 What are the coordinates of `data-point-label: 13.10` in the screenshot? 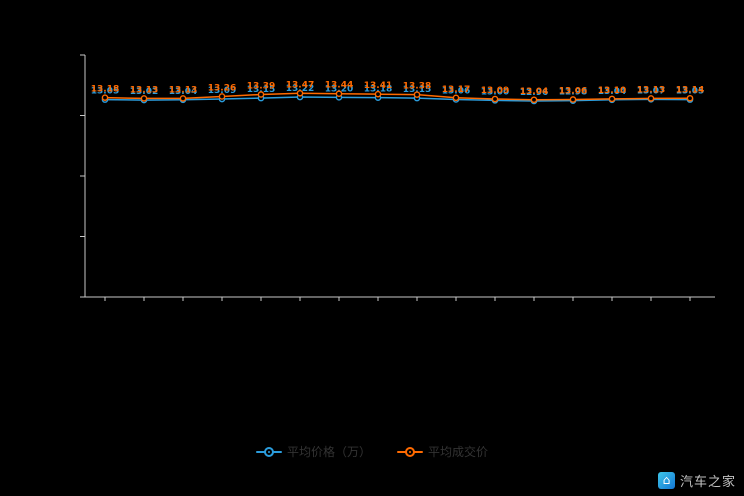 It's located at (612, 91).